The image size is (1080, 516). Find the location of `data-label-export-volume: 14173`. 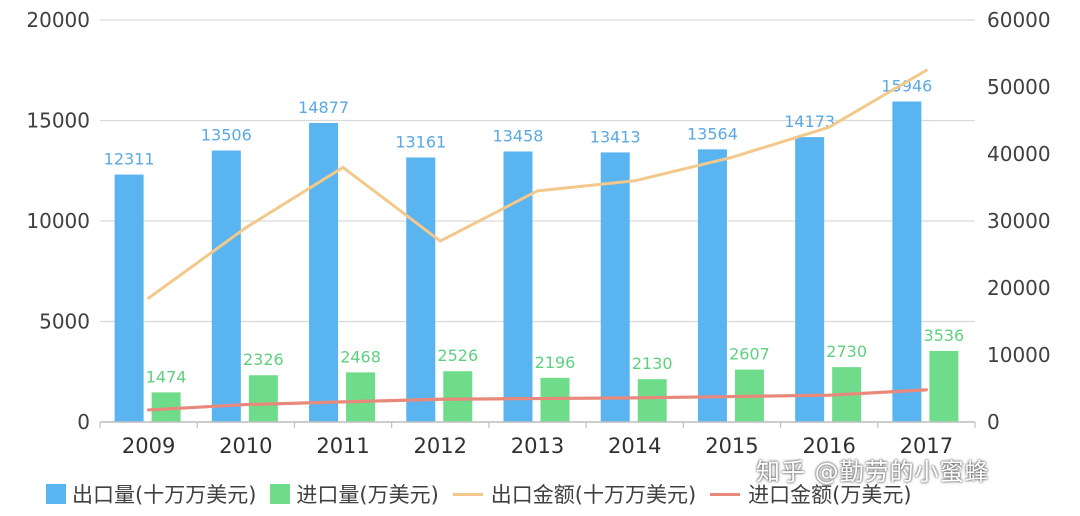

data-label-export-volume: 14173 is located at coordinates (809, 121).